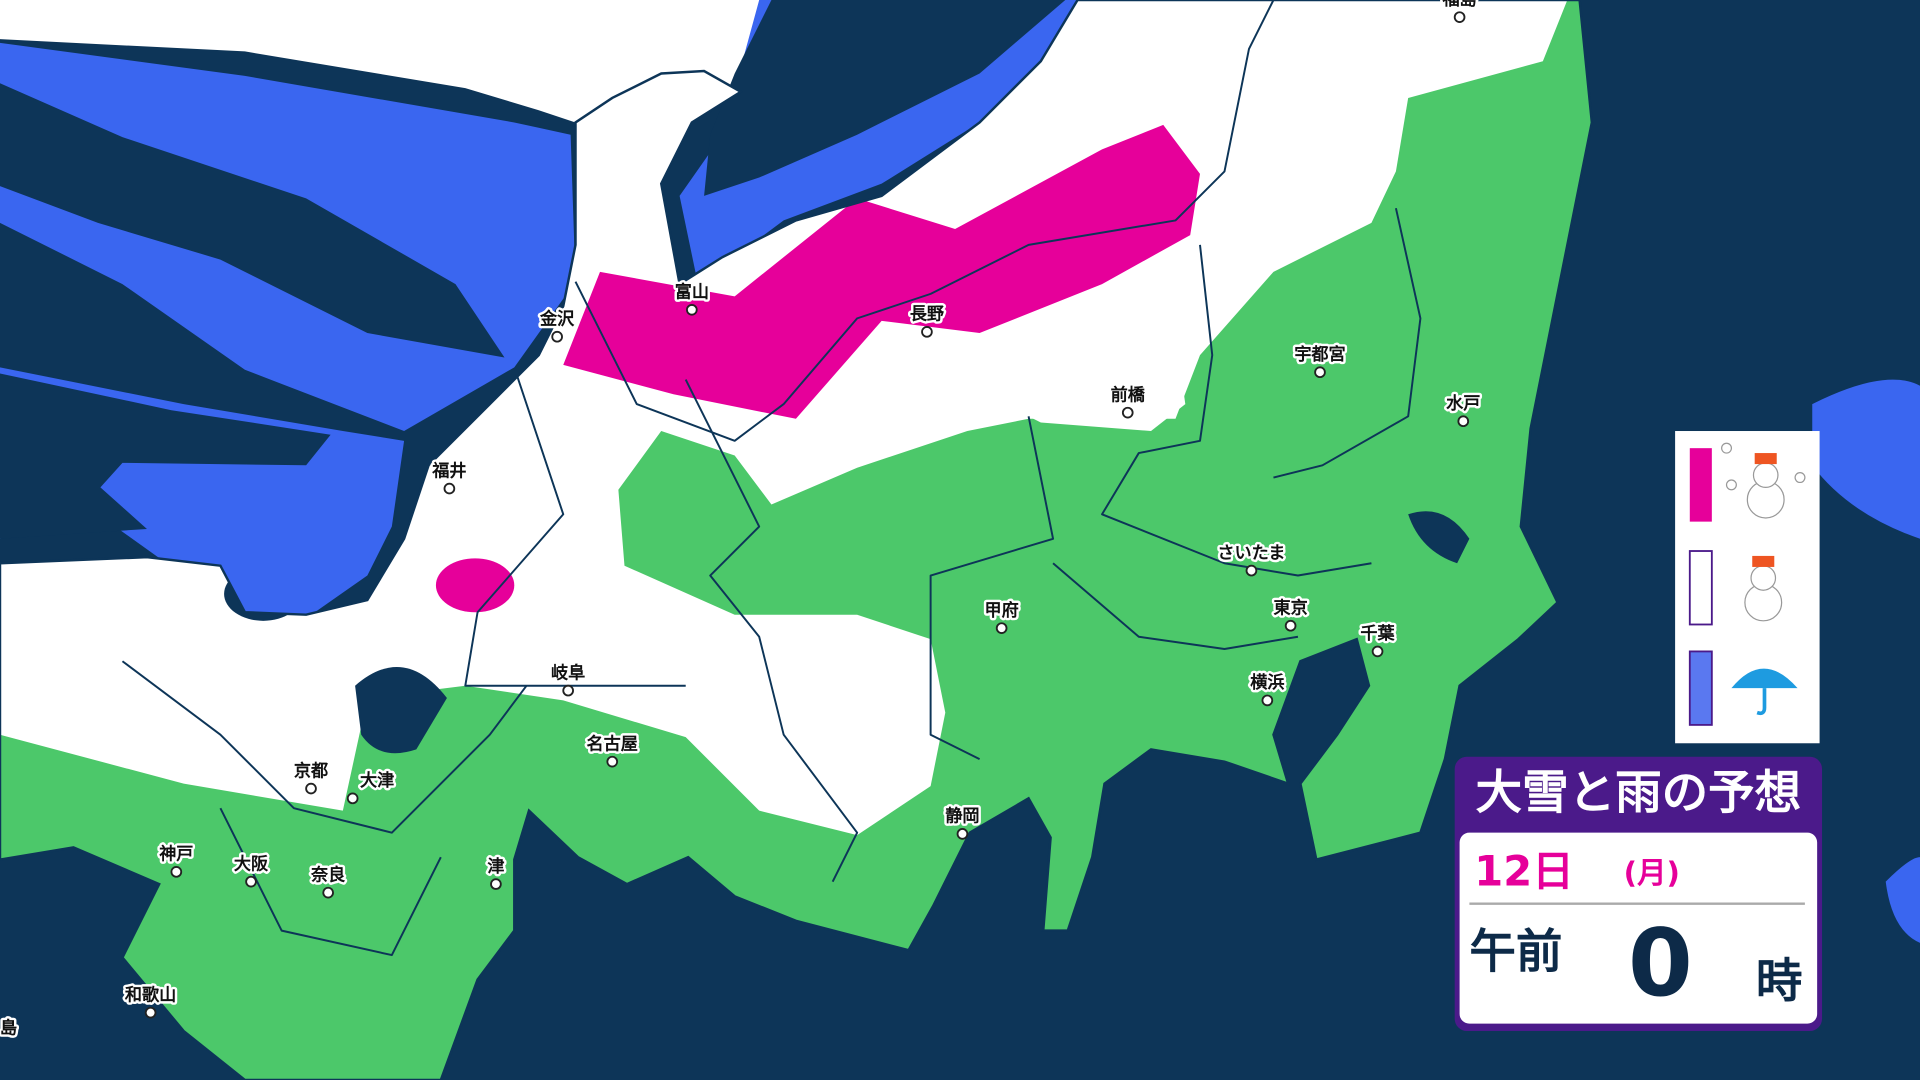 The height and width of the screenshot is (1080, 1920). Describe the element at coordinates (1700, 485) in the screenshot. I see `legend-swatch-heavy-snow` at that location.